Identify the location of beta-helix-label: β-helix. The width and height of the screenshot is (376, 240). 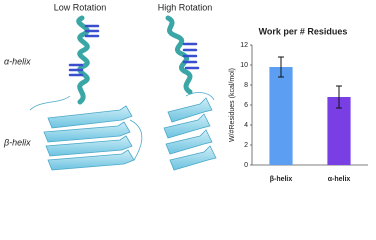
(17, 142).